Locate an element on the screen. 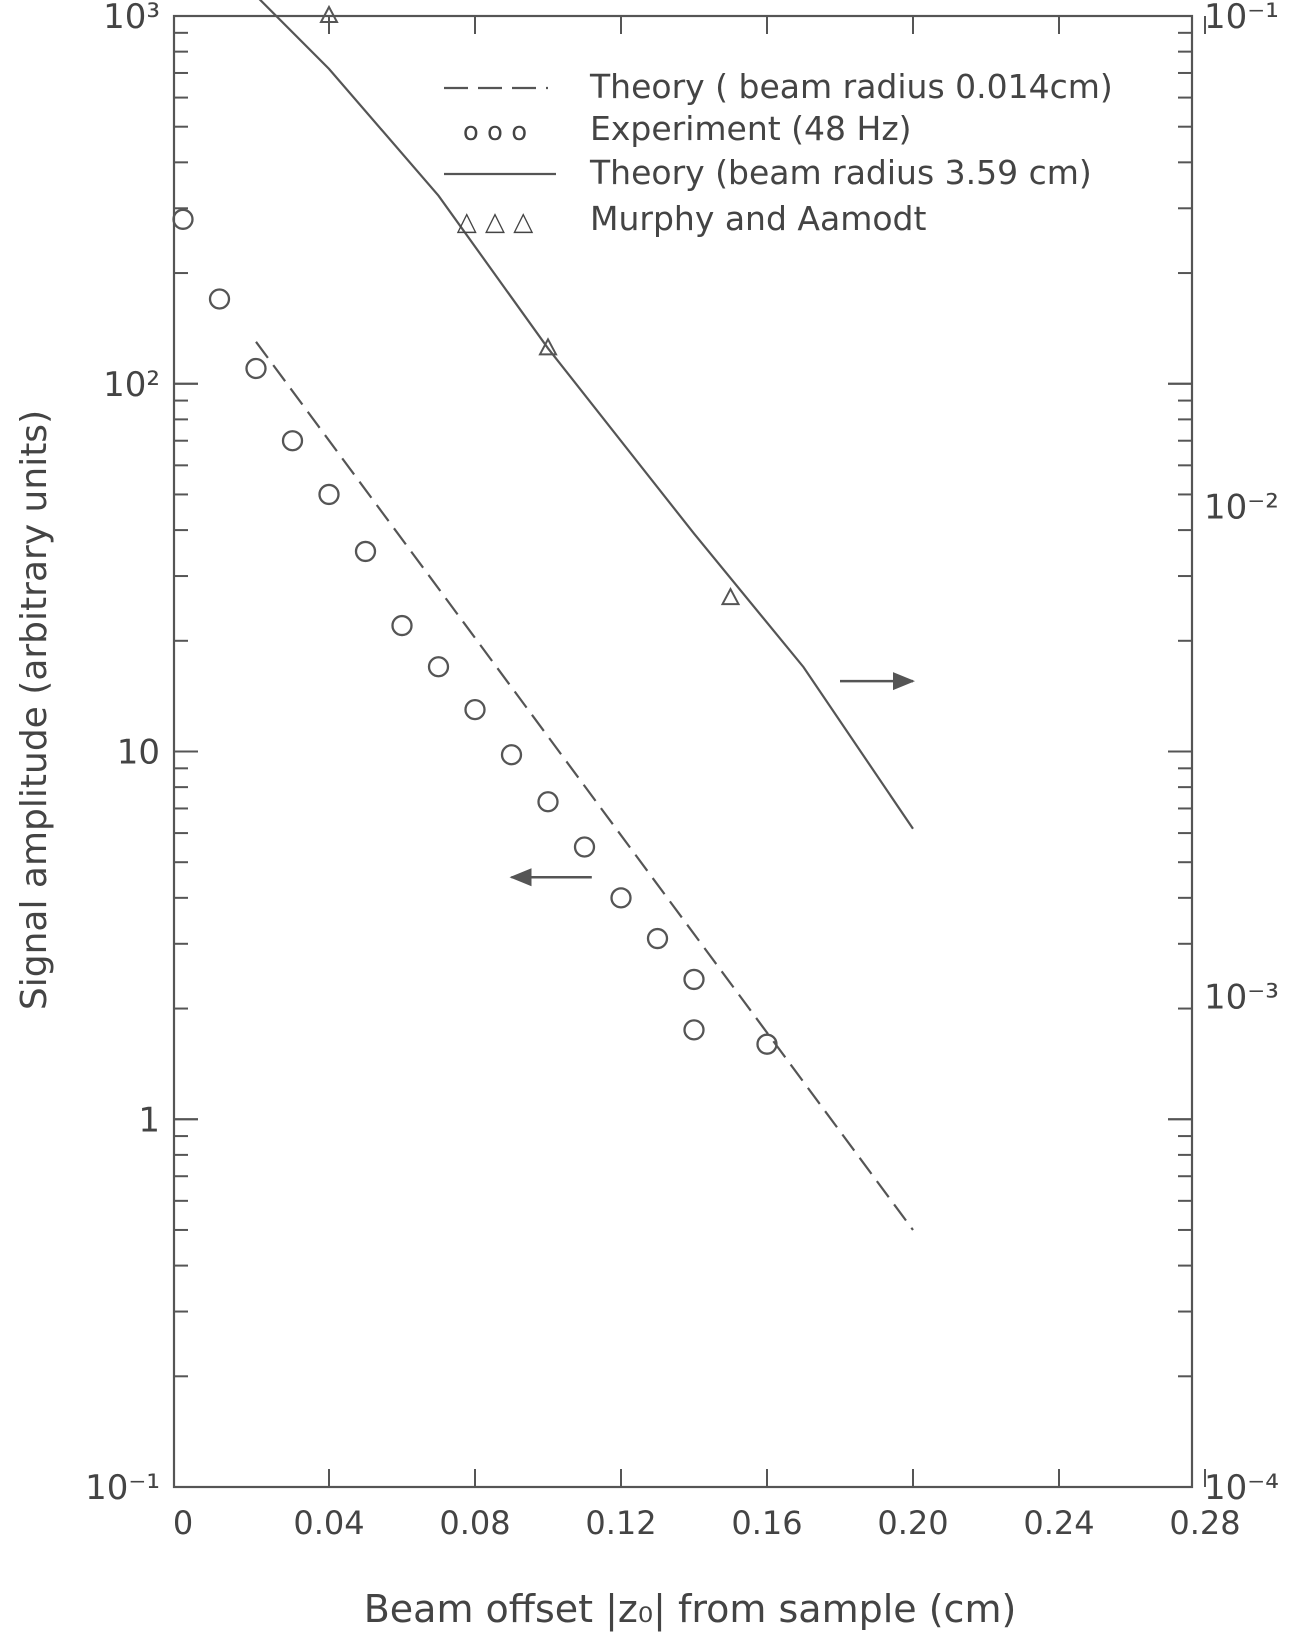 Image resolution: width=1303 pixels, height=1637 pixels. axis-arrows is located at coordinates (712, 779).